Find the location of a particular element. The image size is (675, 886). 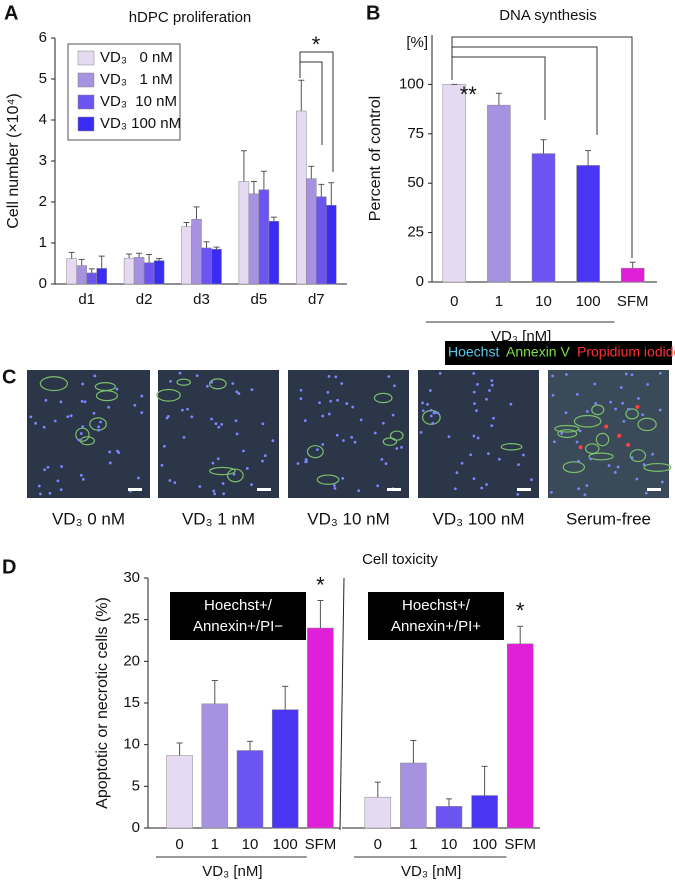

annotation-text: Annexin+/PI+ is located at coordinates (436, 626).